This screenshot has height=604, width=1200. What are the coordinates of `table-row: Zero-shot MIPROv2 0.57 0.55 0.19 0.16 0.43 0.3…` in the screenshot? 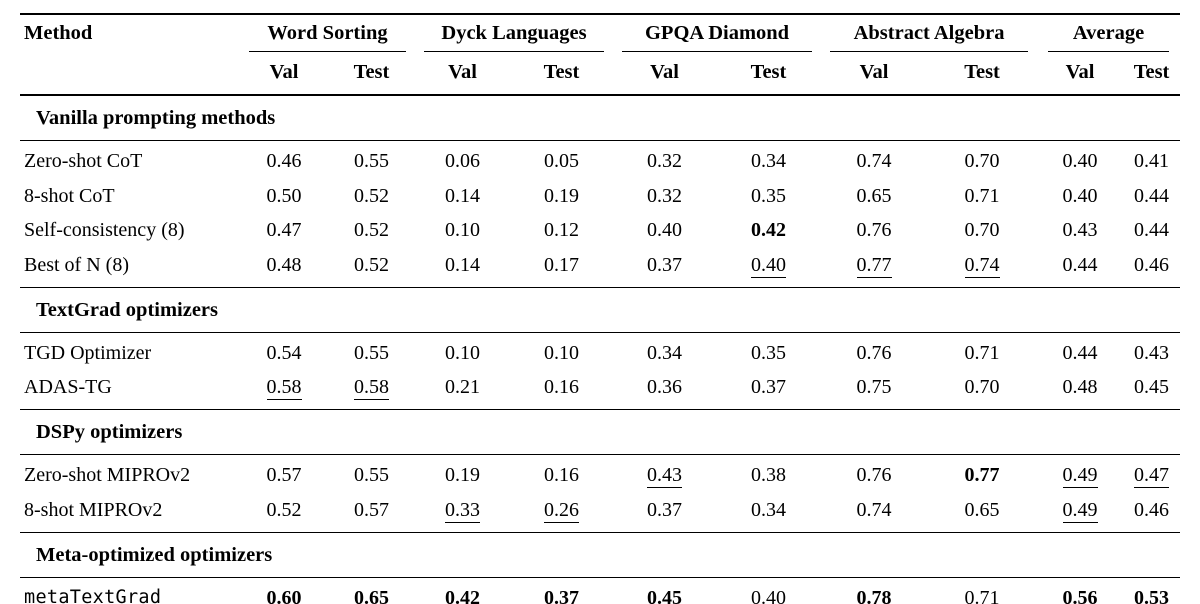 It's located at (600, 474).